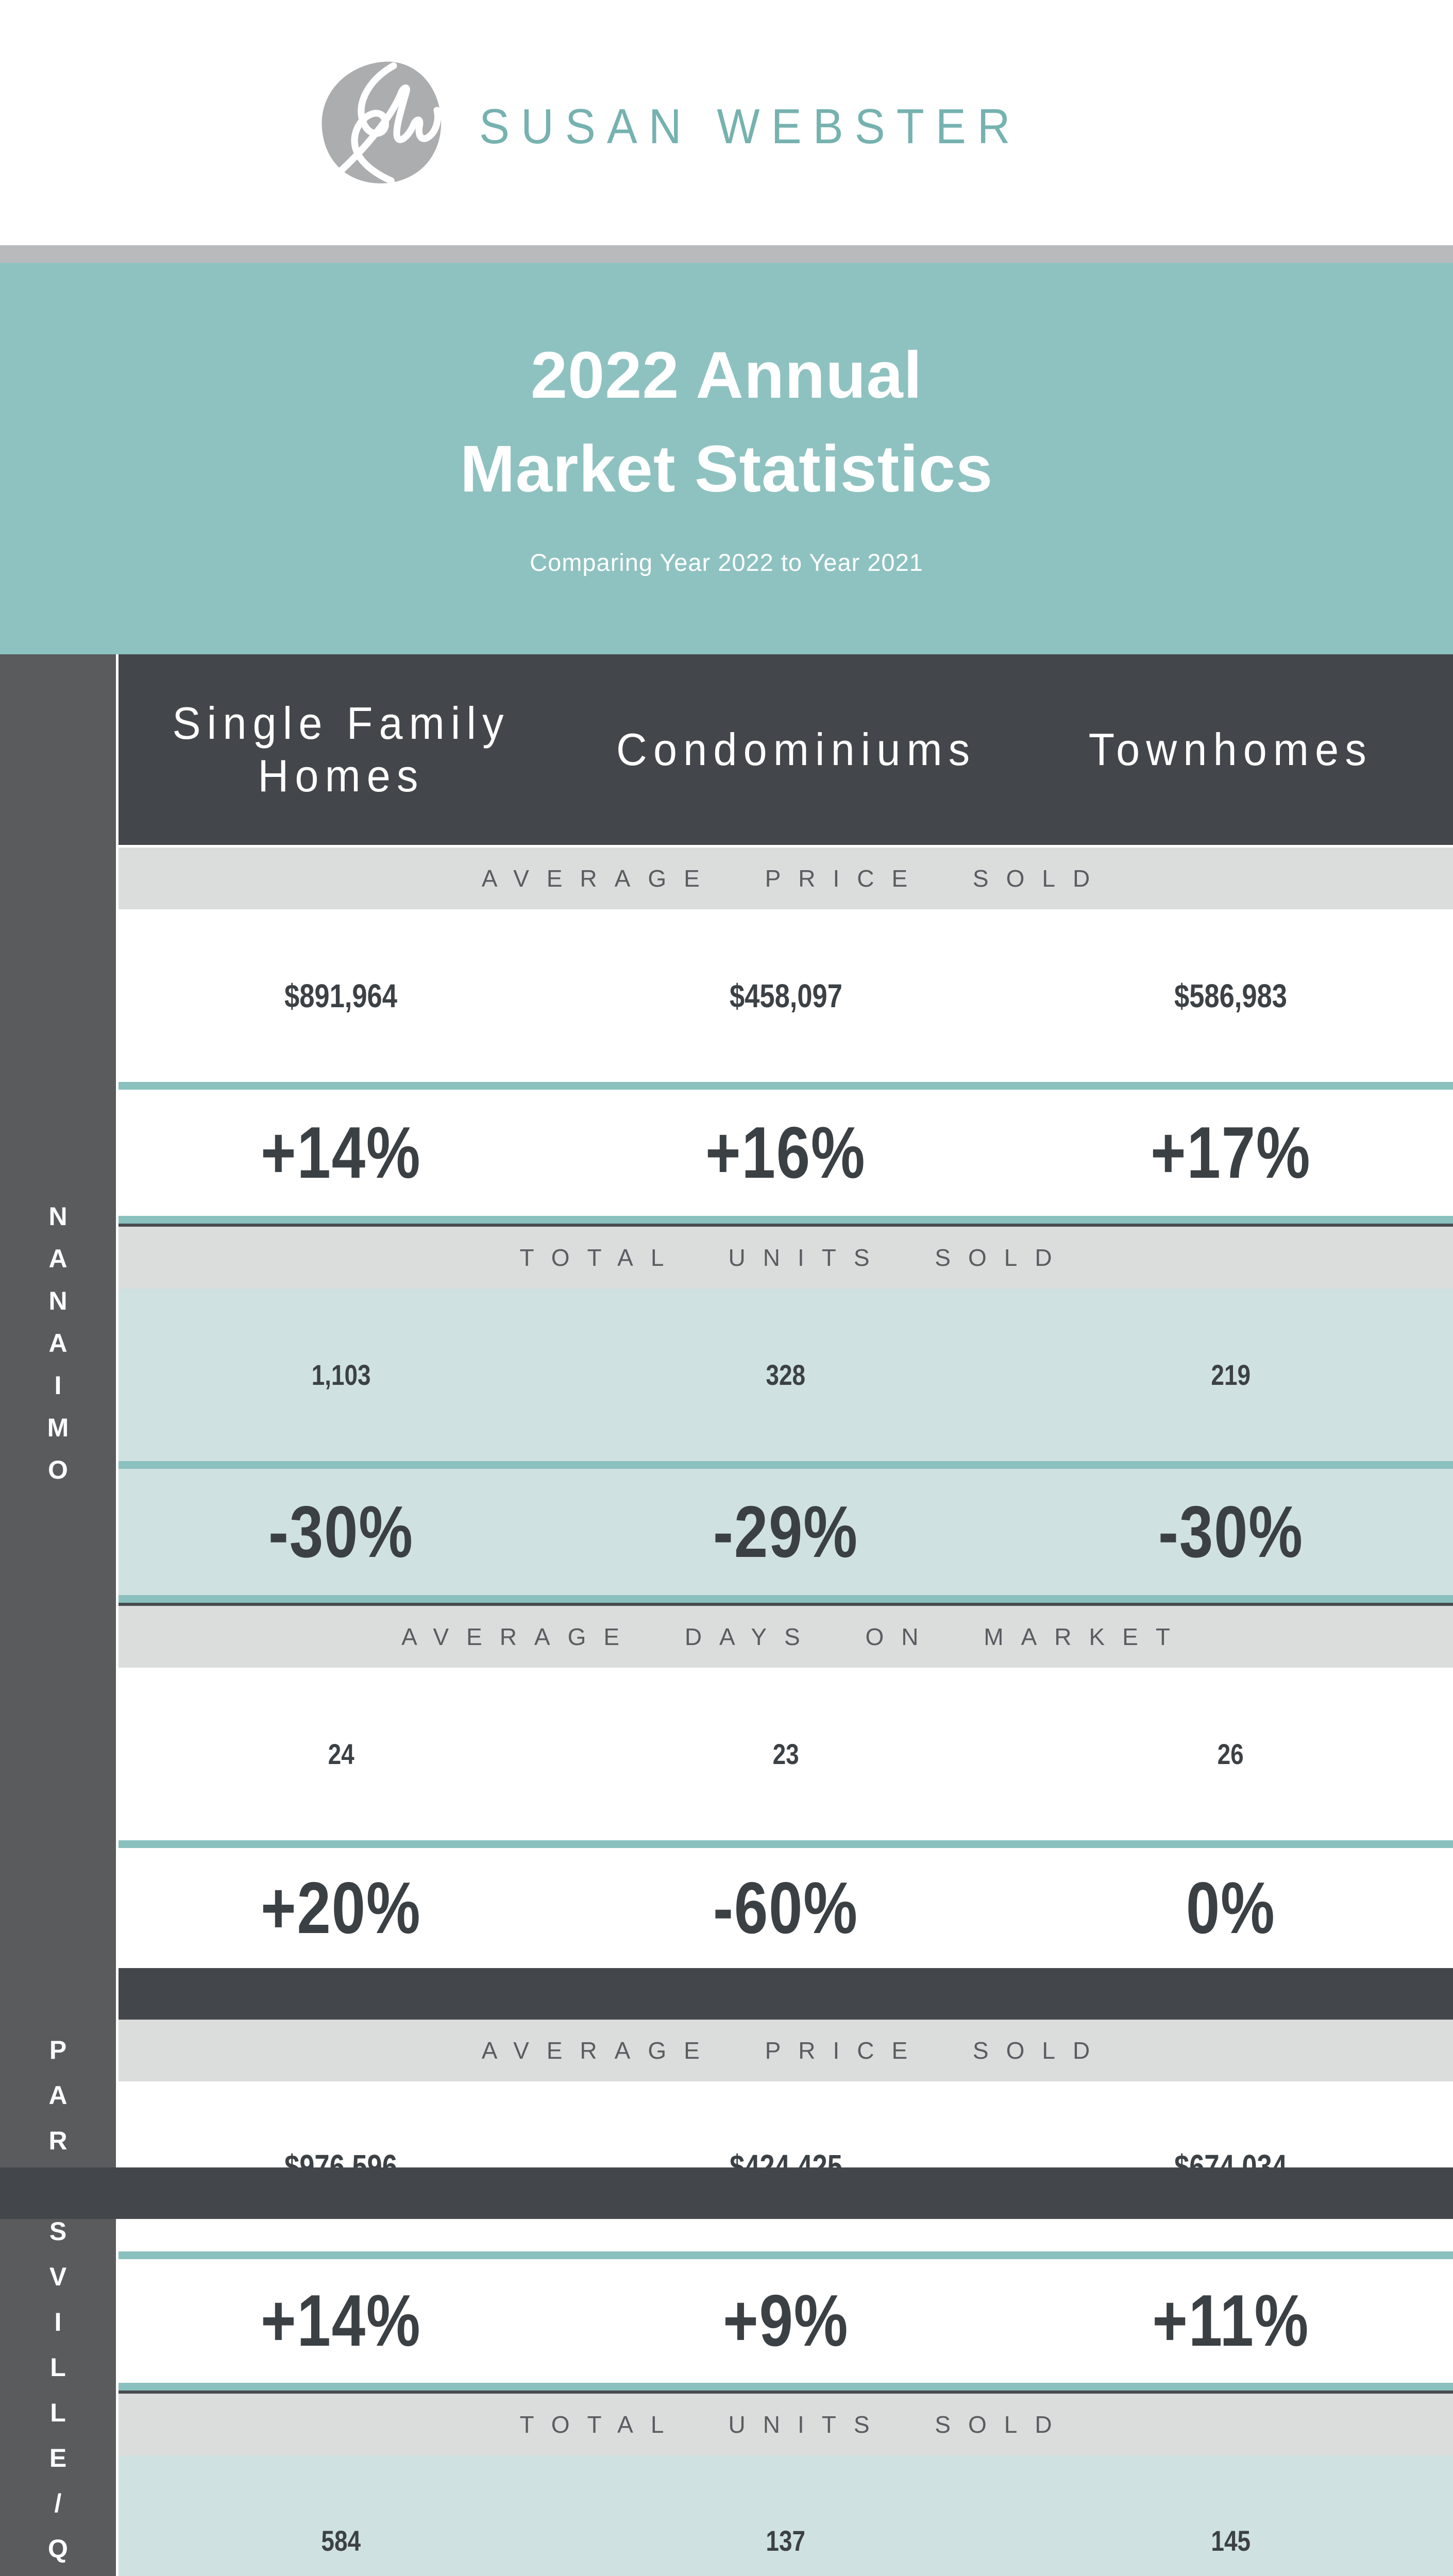  I want to click on change-townhomes: 0%, so click(1231, 1908).